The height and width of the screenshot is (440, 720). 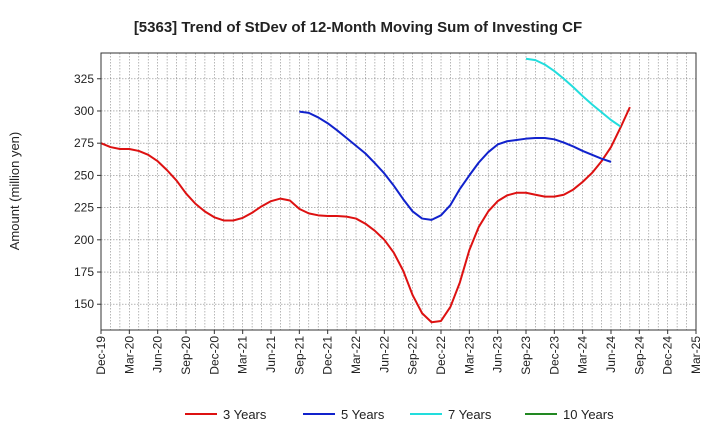 What do you see at coordinates (611, 354) in the screenshot?
I see `x-tick-label: Jun-24` at bounding box center [611, 354].